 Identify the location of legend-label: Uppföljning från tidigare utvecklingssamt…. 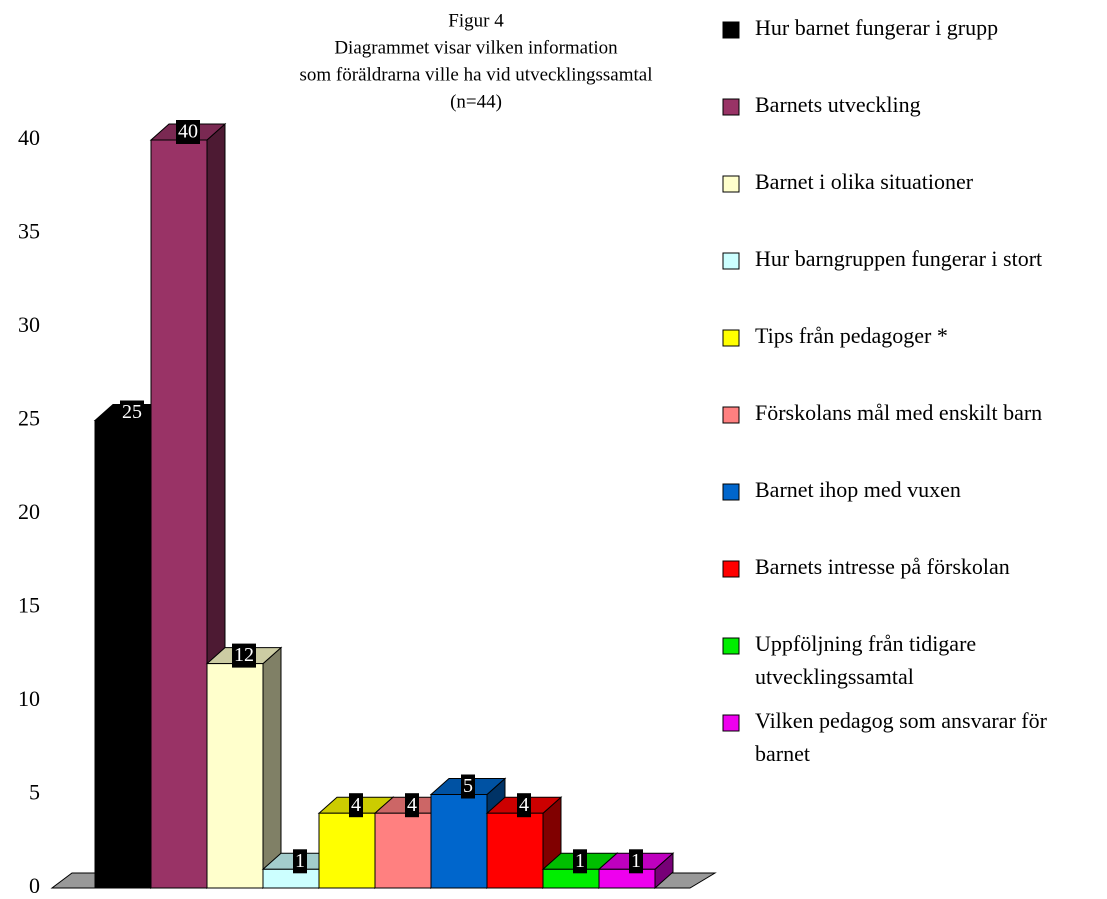
(865, 660).